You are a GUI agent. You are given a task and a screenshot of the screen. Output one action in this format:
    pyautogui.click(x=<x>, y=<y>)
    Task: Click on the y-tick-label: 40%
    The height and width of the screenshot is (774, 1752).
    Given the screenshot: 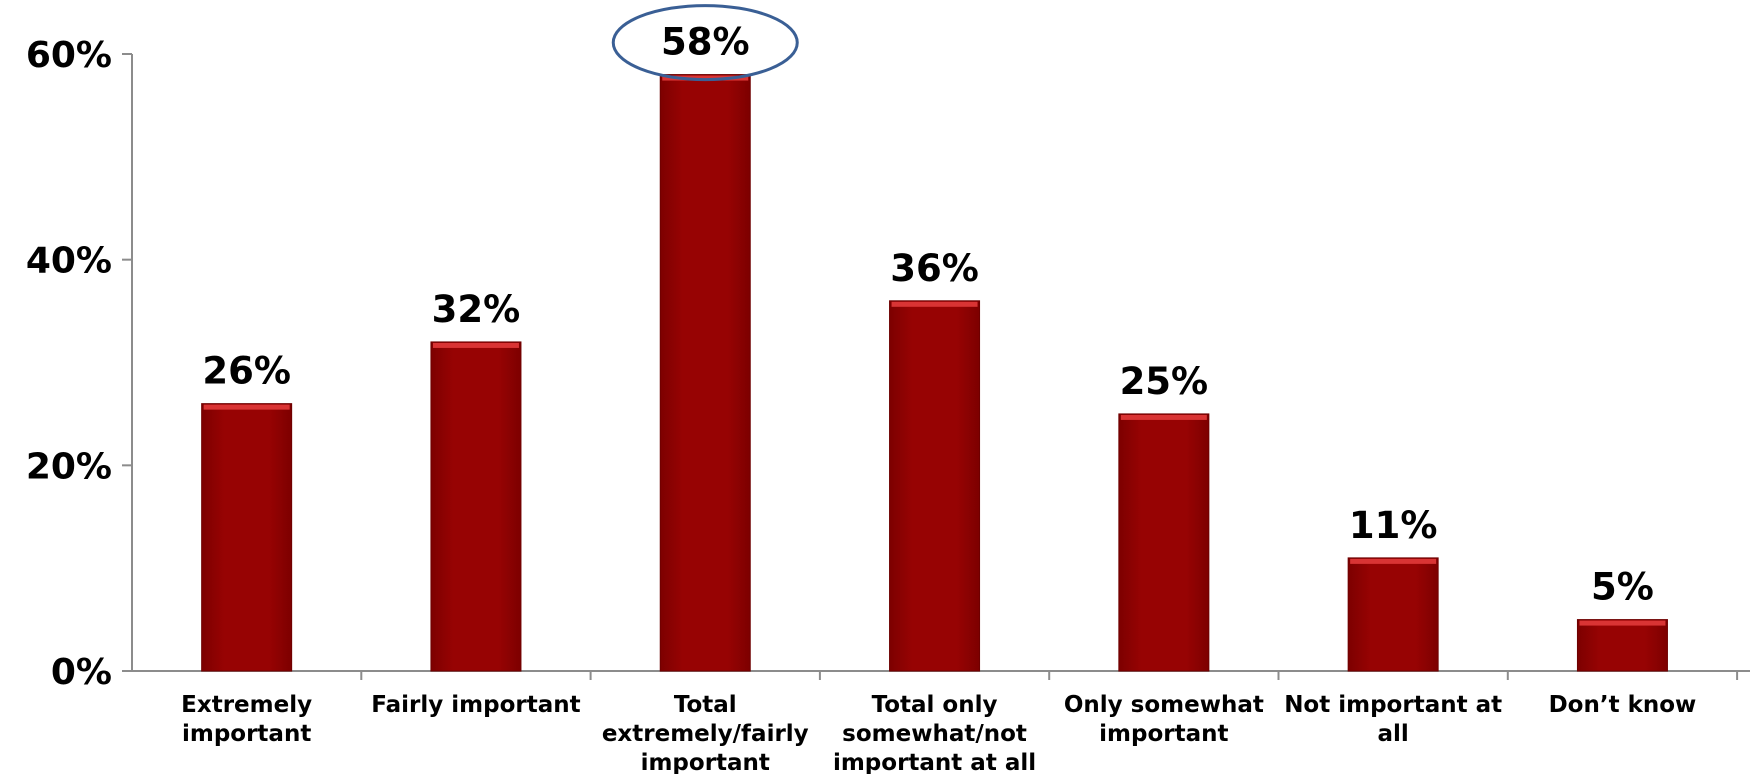 What is the action you would take?
    pyautogui.click(x=69, y=261)
    